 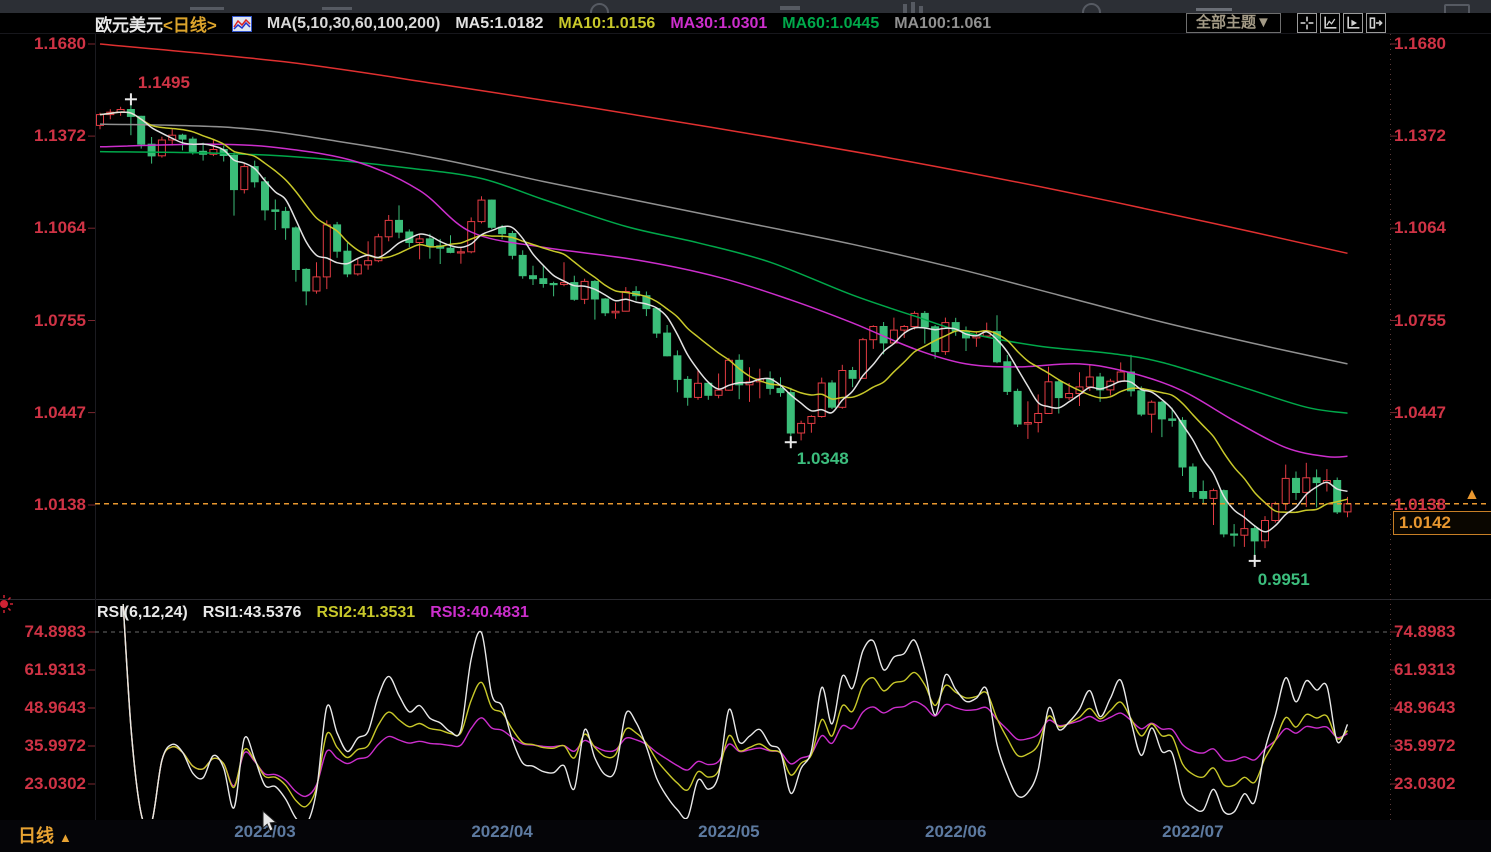 I want to click on last-price-tag: 1.0142, so click(x=1442, y=523).